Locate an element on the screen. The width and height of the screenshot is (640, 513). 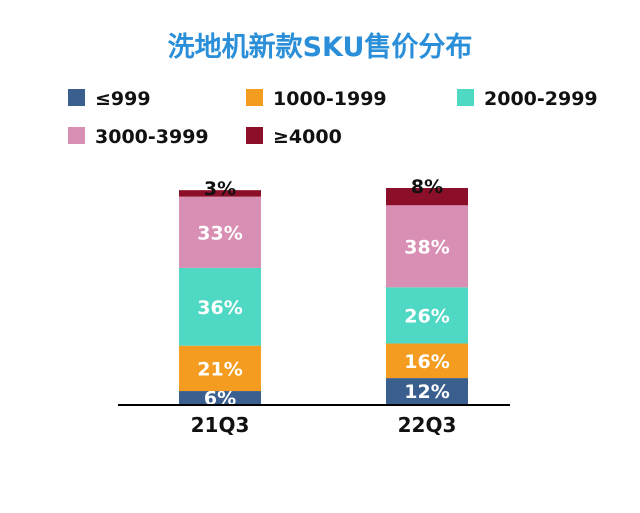
x-axis-categories: 21Q3 22Q3 is located at coordinates (324, 425).